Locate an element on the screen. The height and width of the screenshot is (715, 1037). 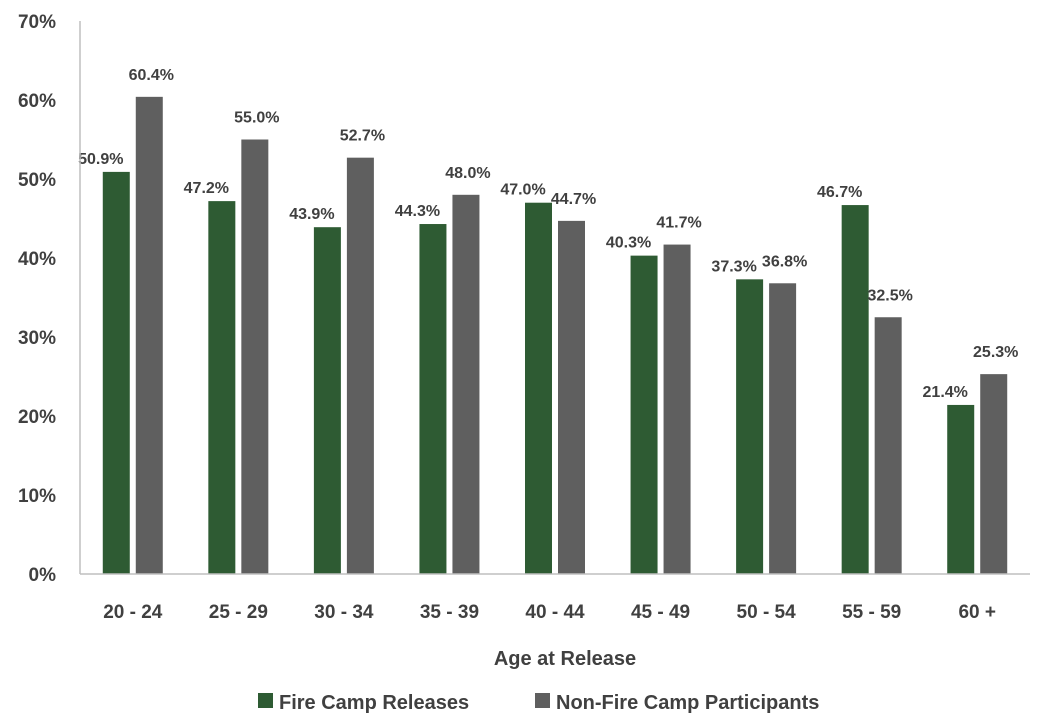
data-label-non-fire-camp: 44.7% is located at coordinates (573, 199).